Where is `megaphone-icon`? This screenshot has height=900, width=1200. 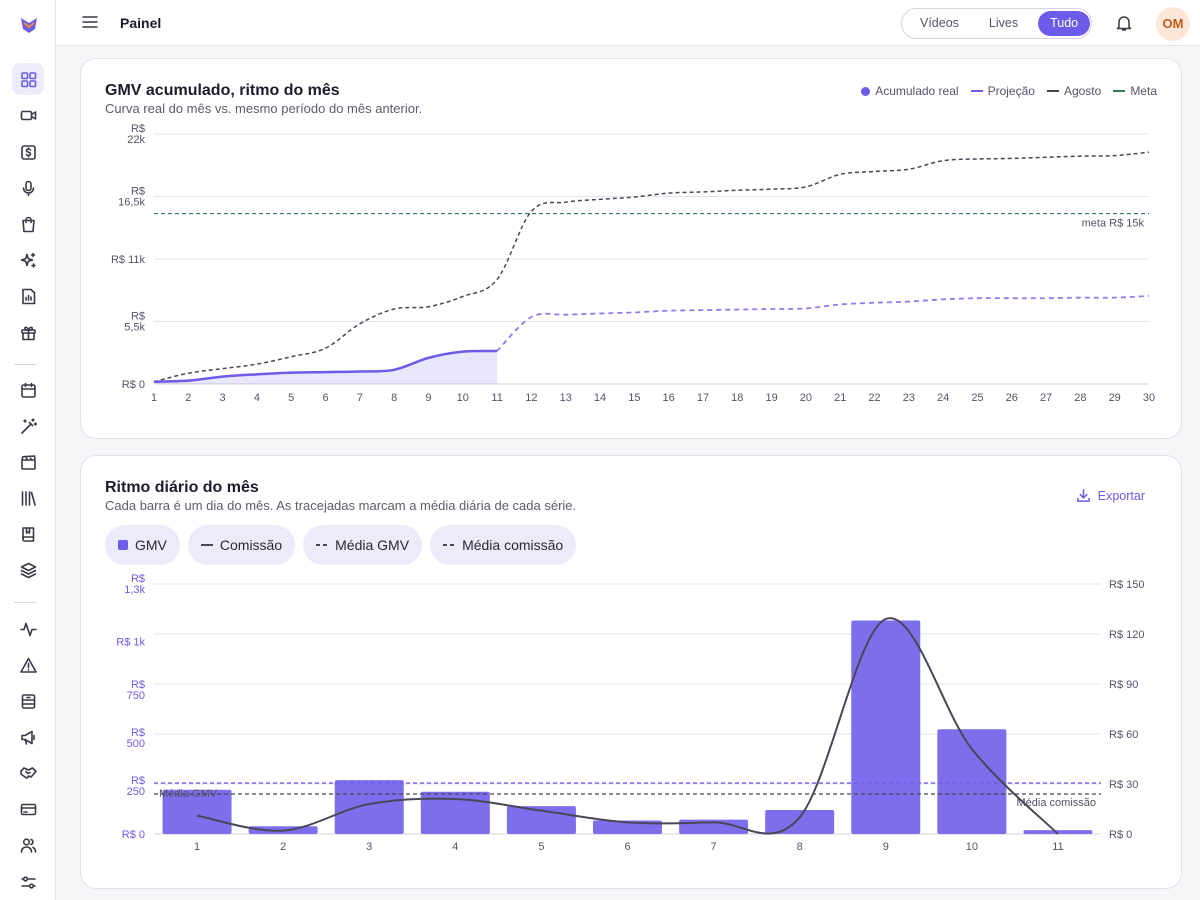 megaphone-icon is located at coordinates (27, 737).